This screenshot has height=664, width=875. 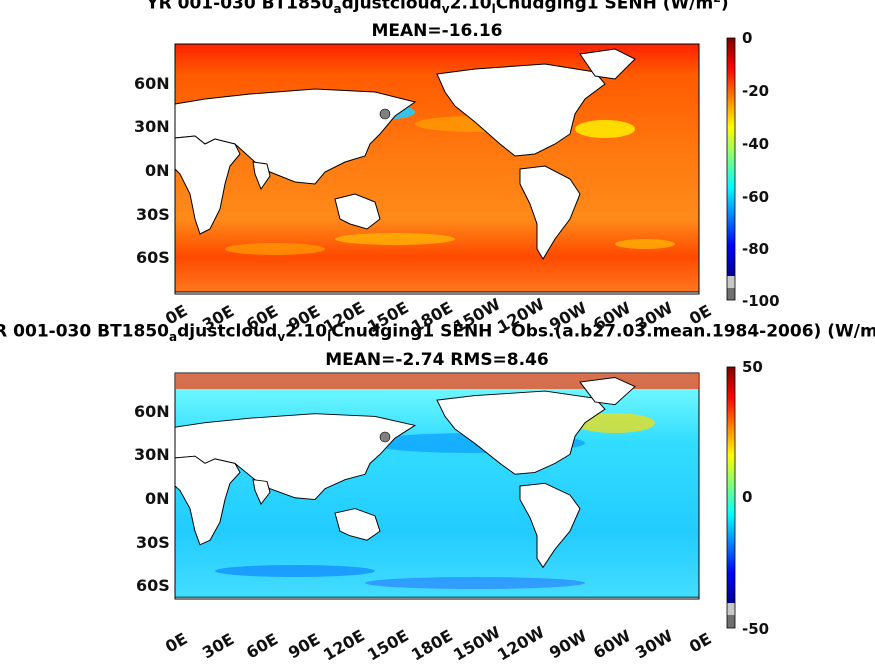 What do you see at coordinates (153, 585) in the screenshot?
I see `panel2-ytick: 60S` at bounding box center [153, 585].